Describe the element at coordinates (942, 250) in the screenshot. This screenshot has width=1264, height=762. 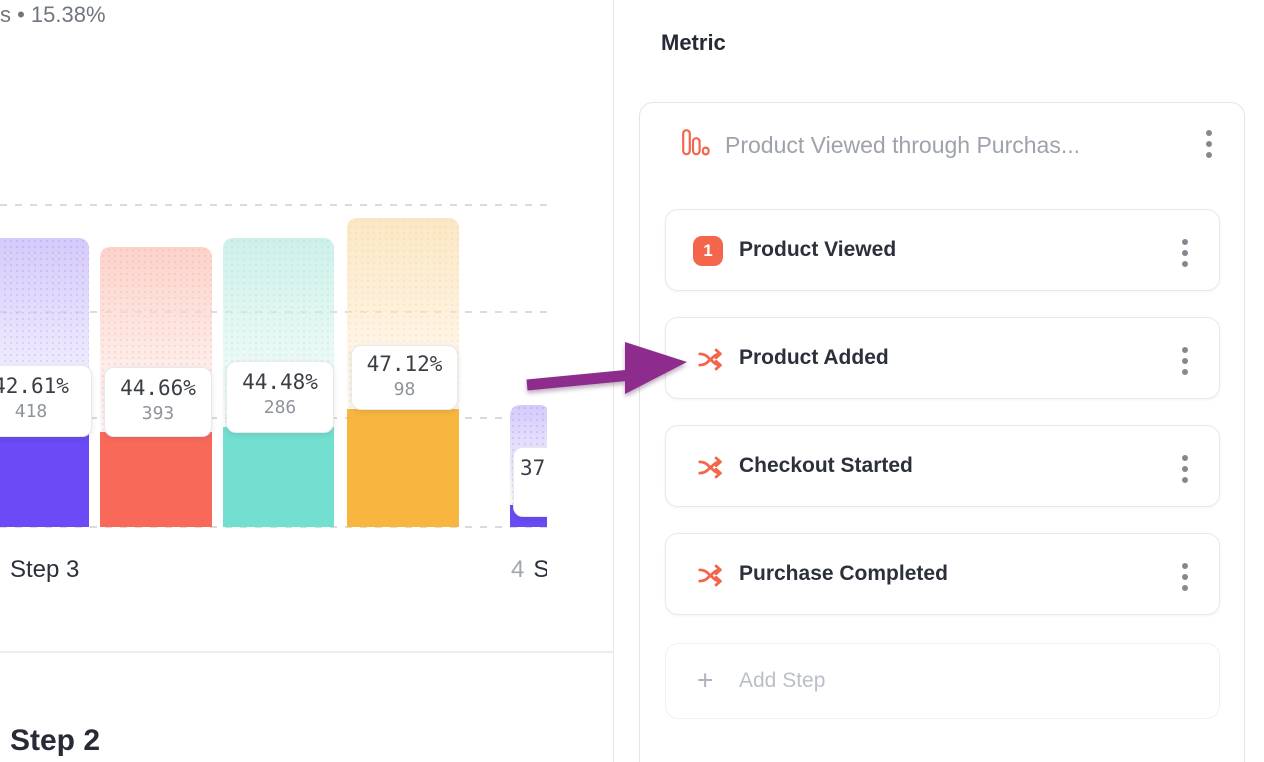
I see `funnel-step-row: 1 Product Viewed` at that location.